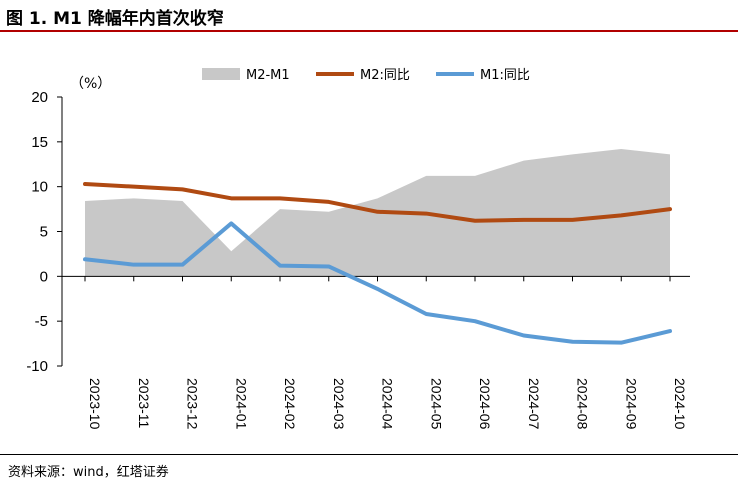  What do you see at coordinates (290, 404) in the screenshot?
I see `x-tick-label: 2024-02` at bounding box center [290, 404].